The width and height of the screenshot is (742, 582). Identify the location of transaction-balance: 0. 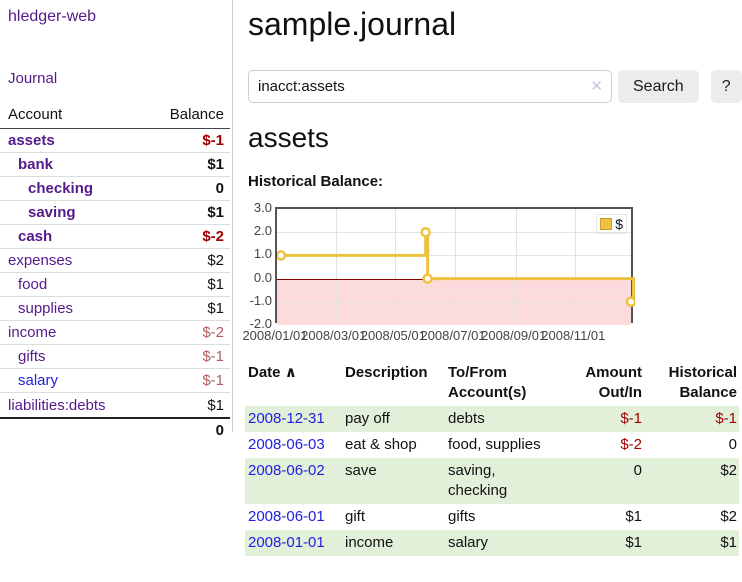
(732, 444).